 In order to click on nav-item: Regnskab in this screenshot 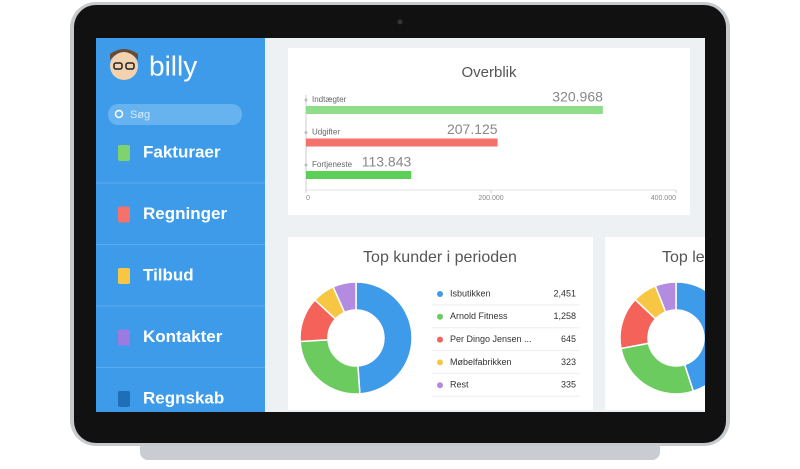, I will do `click(183, 397)`.